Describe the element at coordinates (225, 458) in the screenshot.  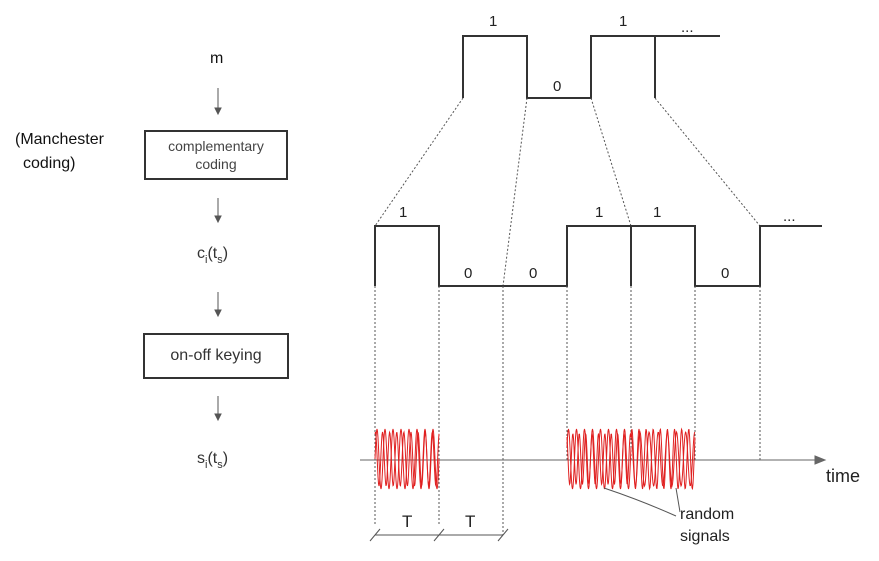
I see `s-end: )` at that location.